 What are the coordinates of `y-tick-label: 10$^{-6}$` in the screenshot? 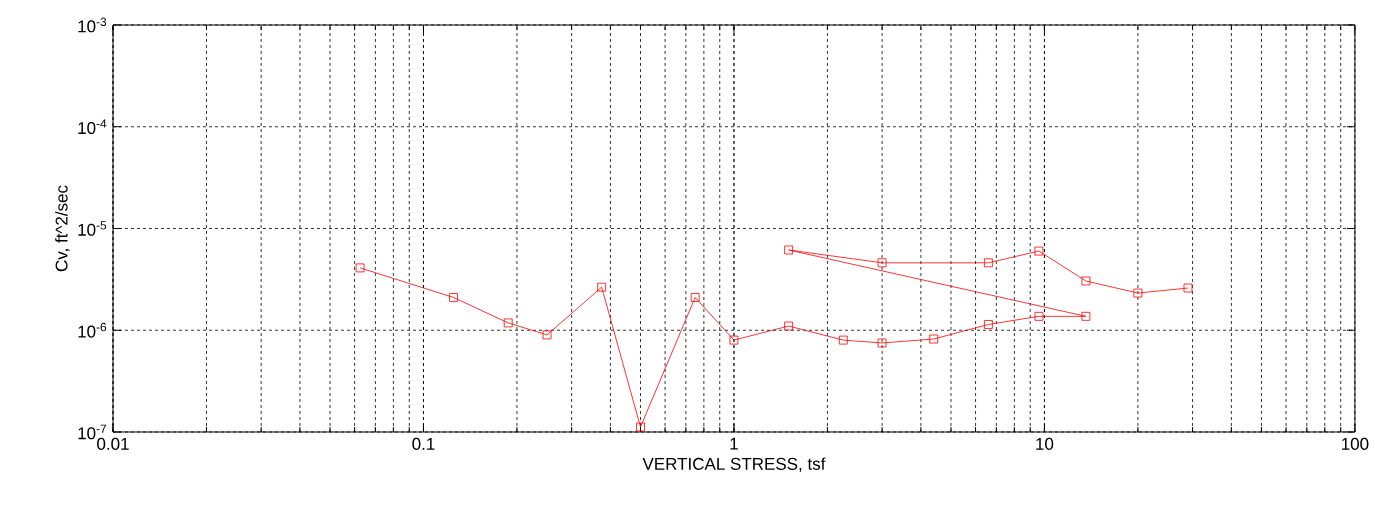 It's located at (92, 330).